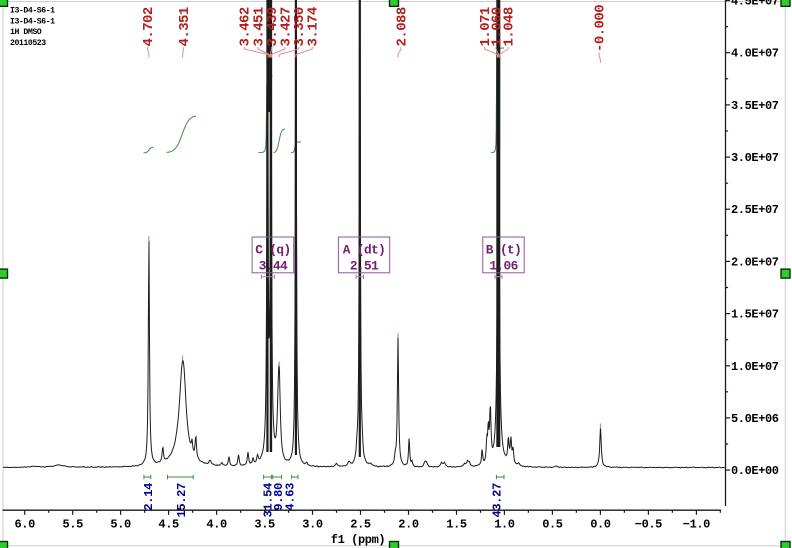 Image resolution: width=792 pixels, height=548 pixels. Describe the element at coordinates (273, 266) in the screenshot. I see `svg-text: 3.44` at that location.